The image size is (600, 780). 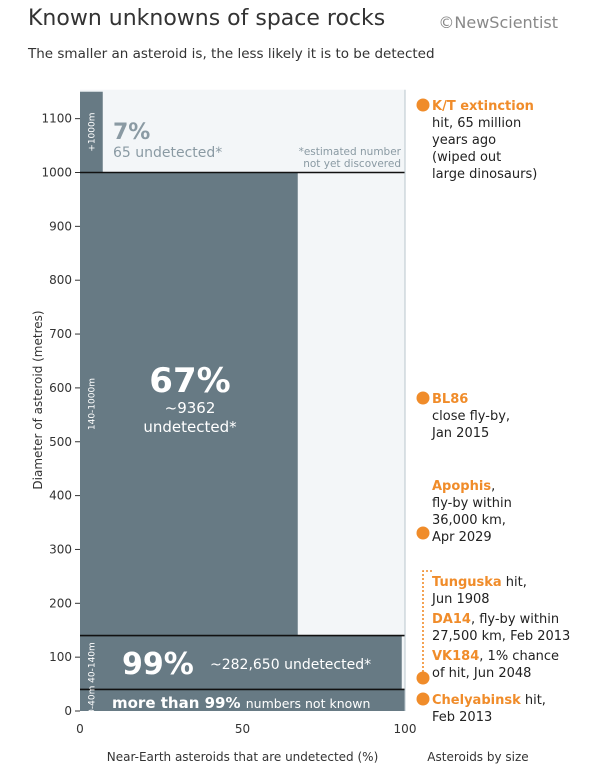 What do you see at coordinates (489, 700) in the screenshot?
I see `event-label: Chelyabinsk hit,` at bounding box center [489, 700].